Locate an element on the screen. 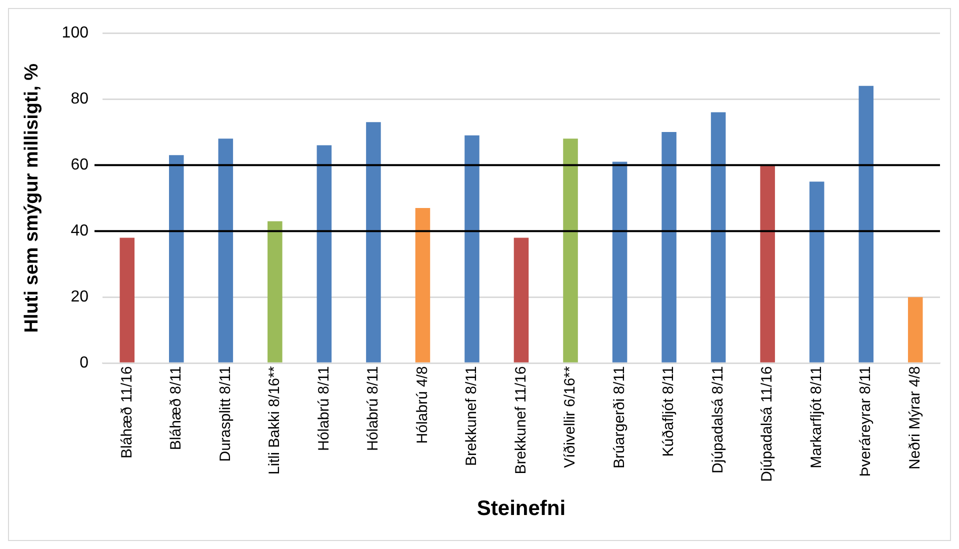 Image resolution: width=959 pixels, height=549 pixels. x-tick-label: Brekkunef 8/11 is located at coordinates (471, 416).